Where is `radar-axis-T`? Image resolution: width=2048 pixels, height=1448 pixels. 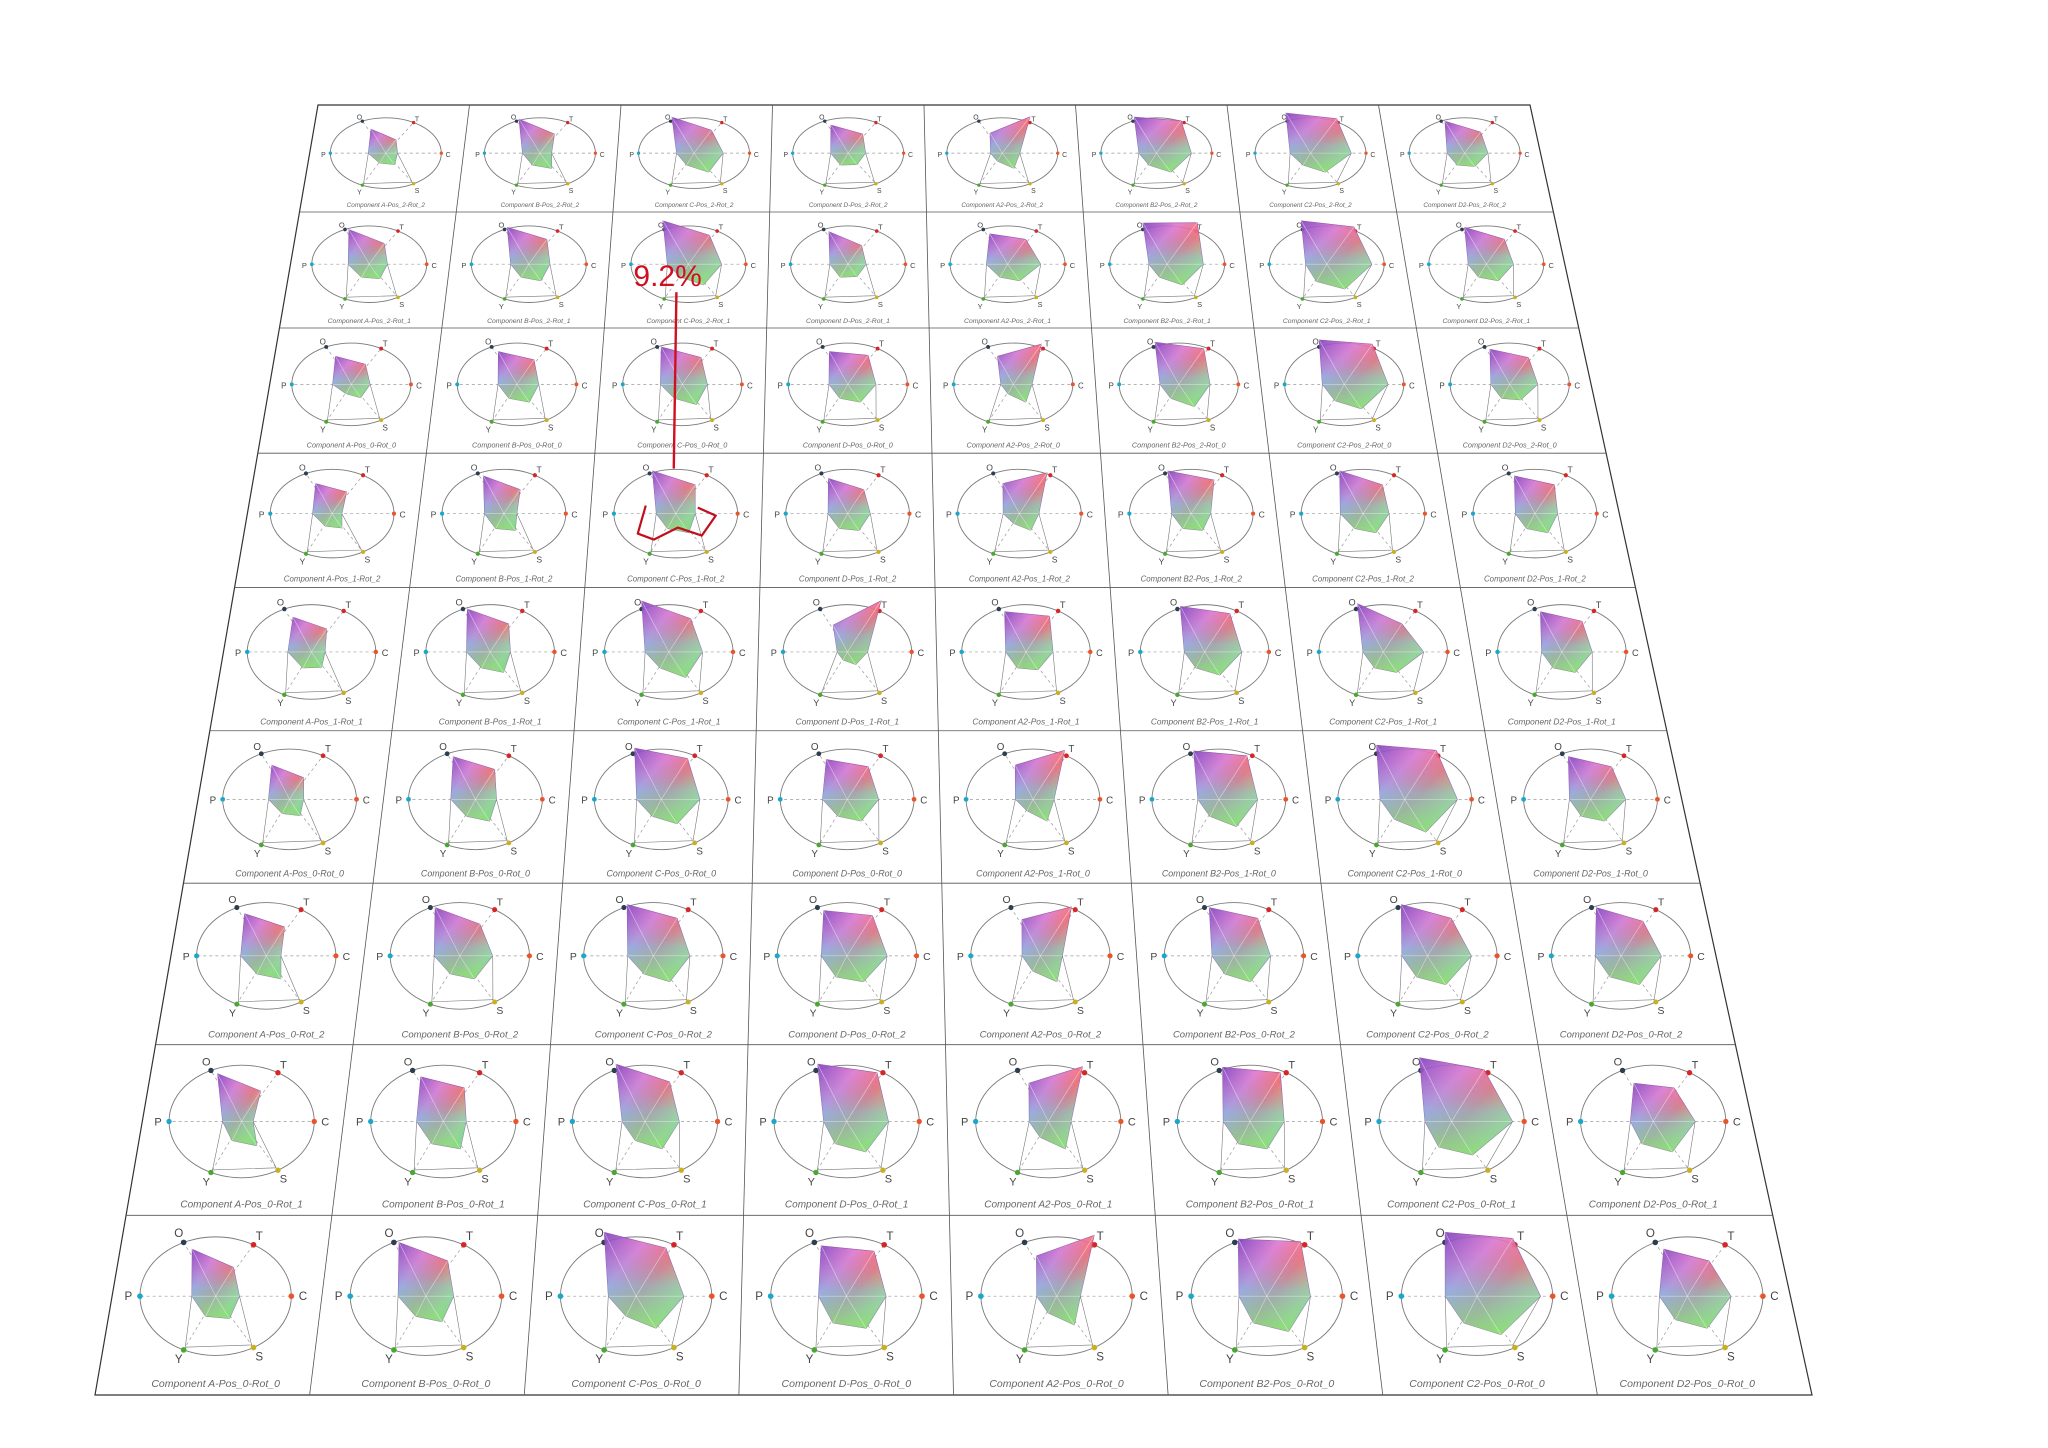
radar-axis-T is located at coordinates (284, 933).